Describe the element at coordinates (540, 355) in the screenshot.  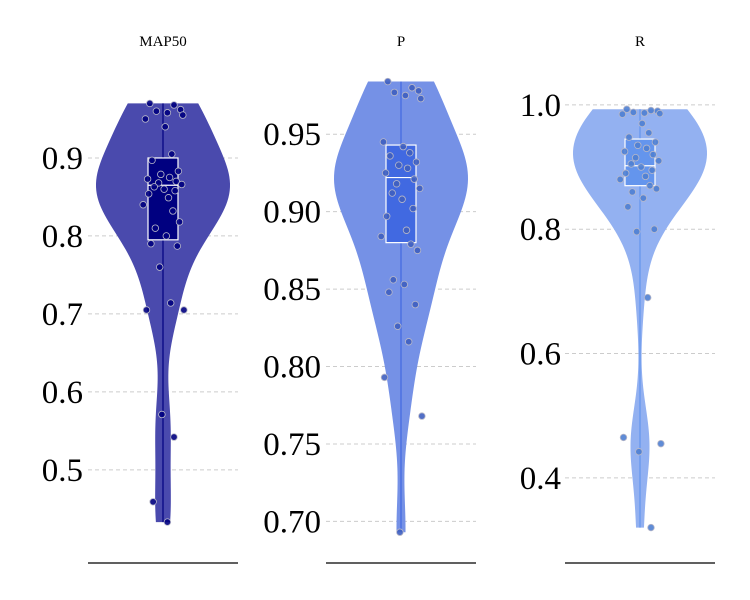
I see `y-tick-label: 0.6` at that location.